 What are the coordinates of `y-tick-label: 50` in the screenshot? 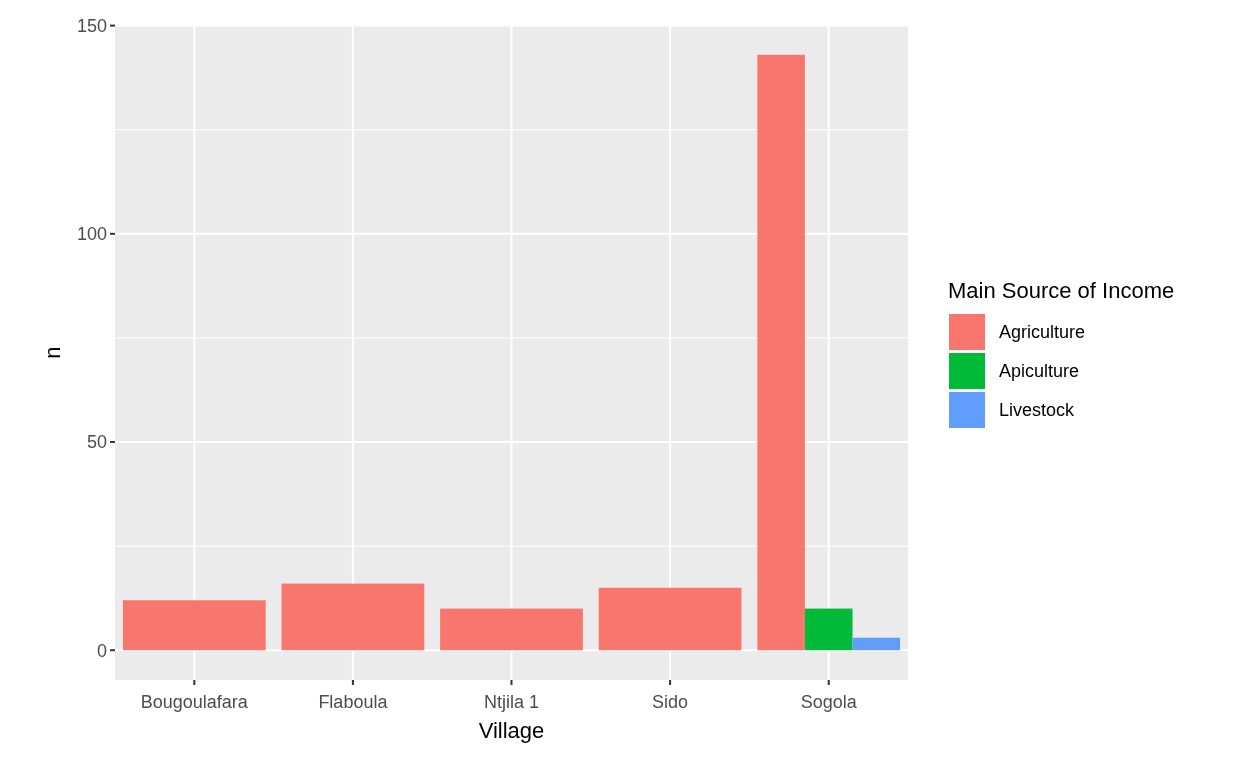 It's located at (96, 442).